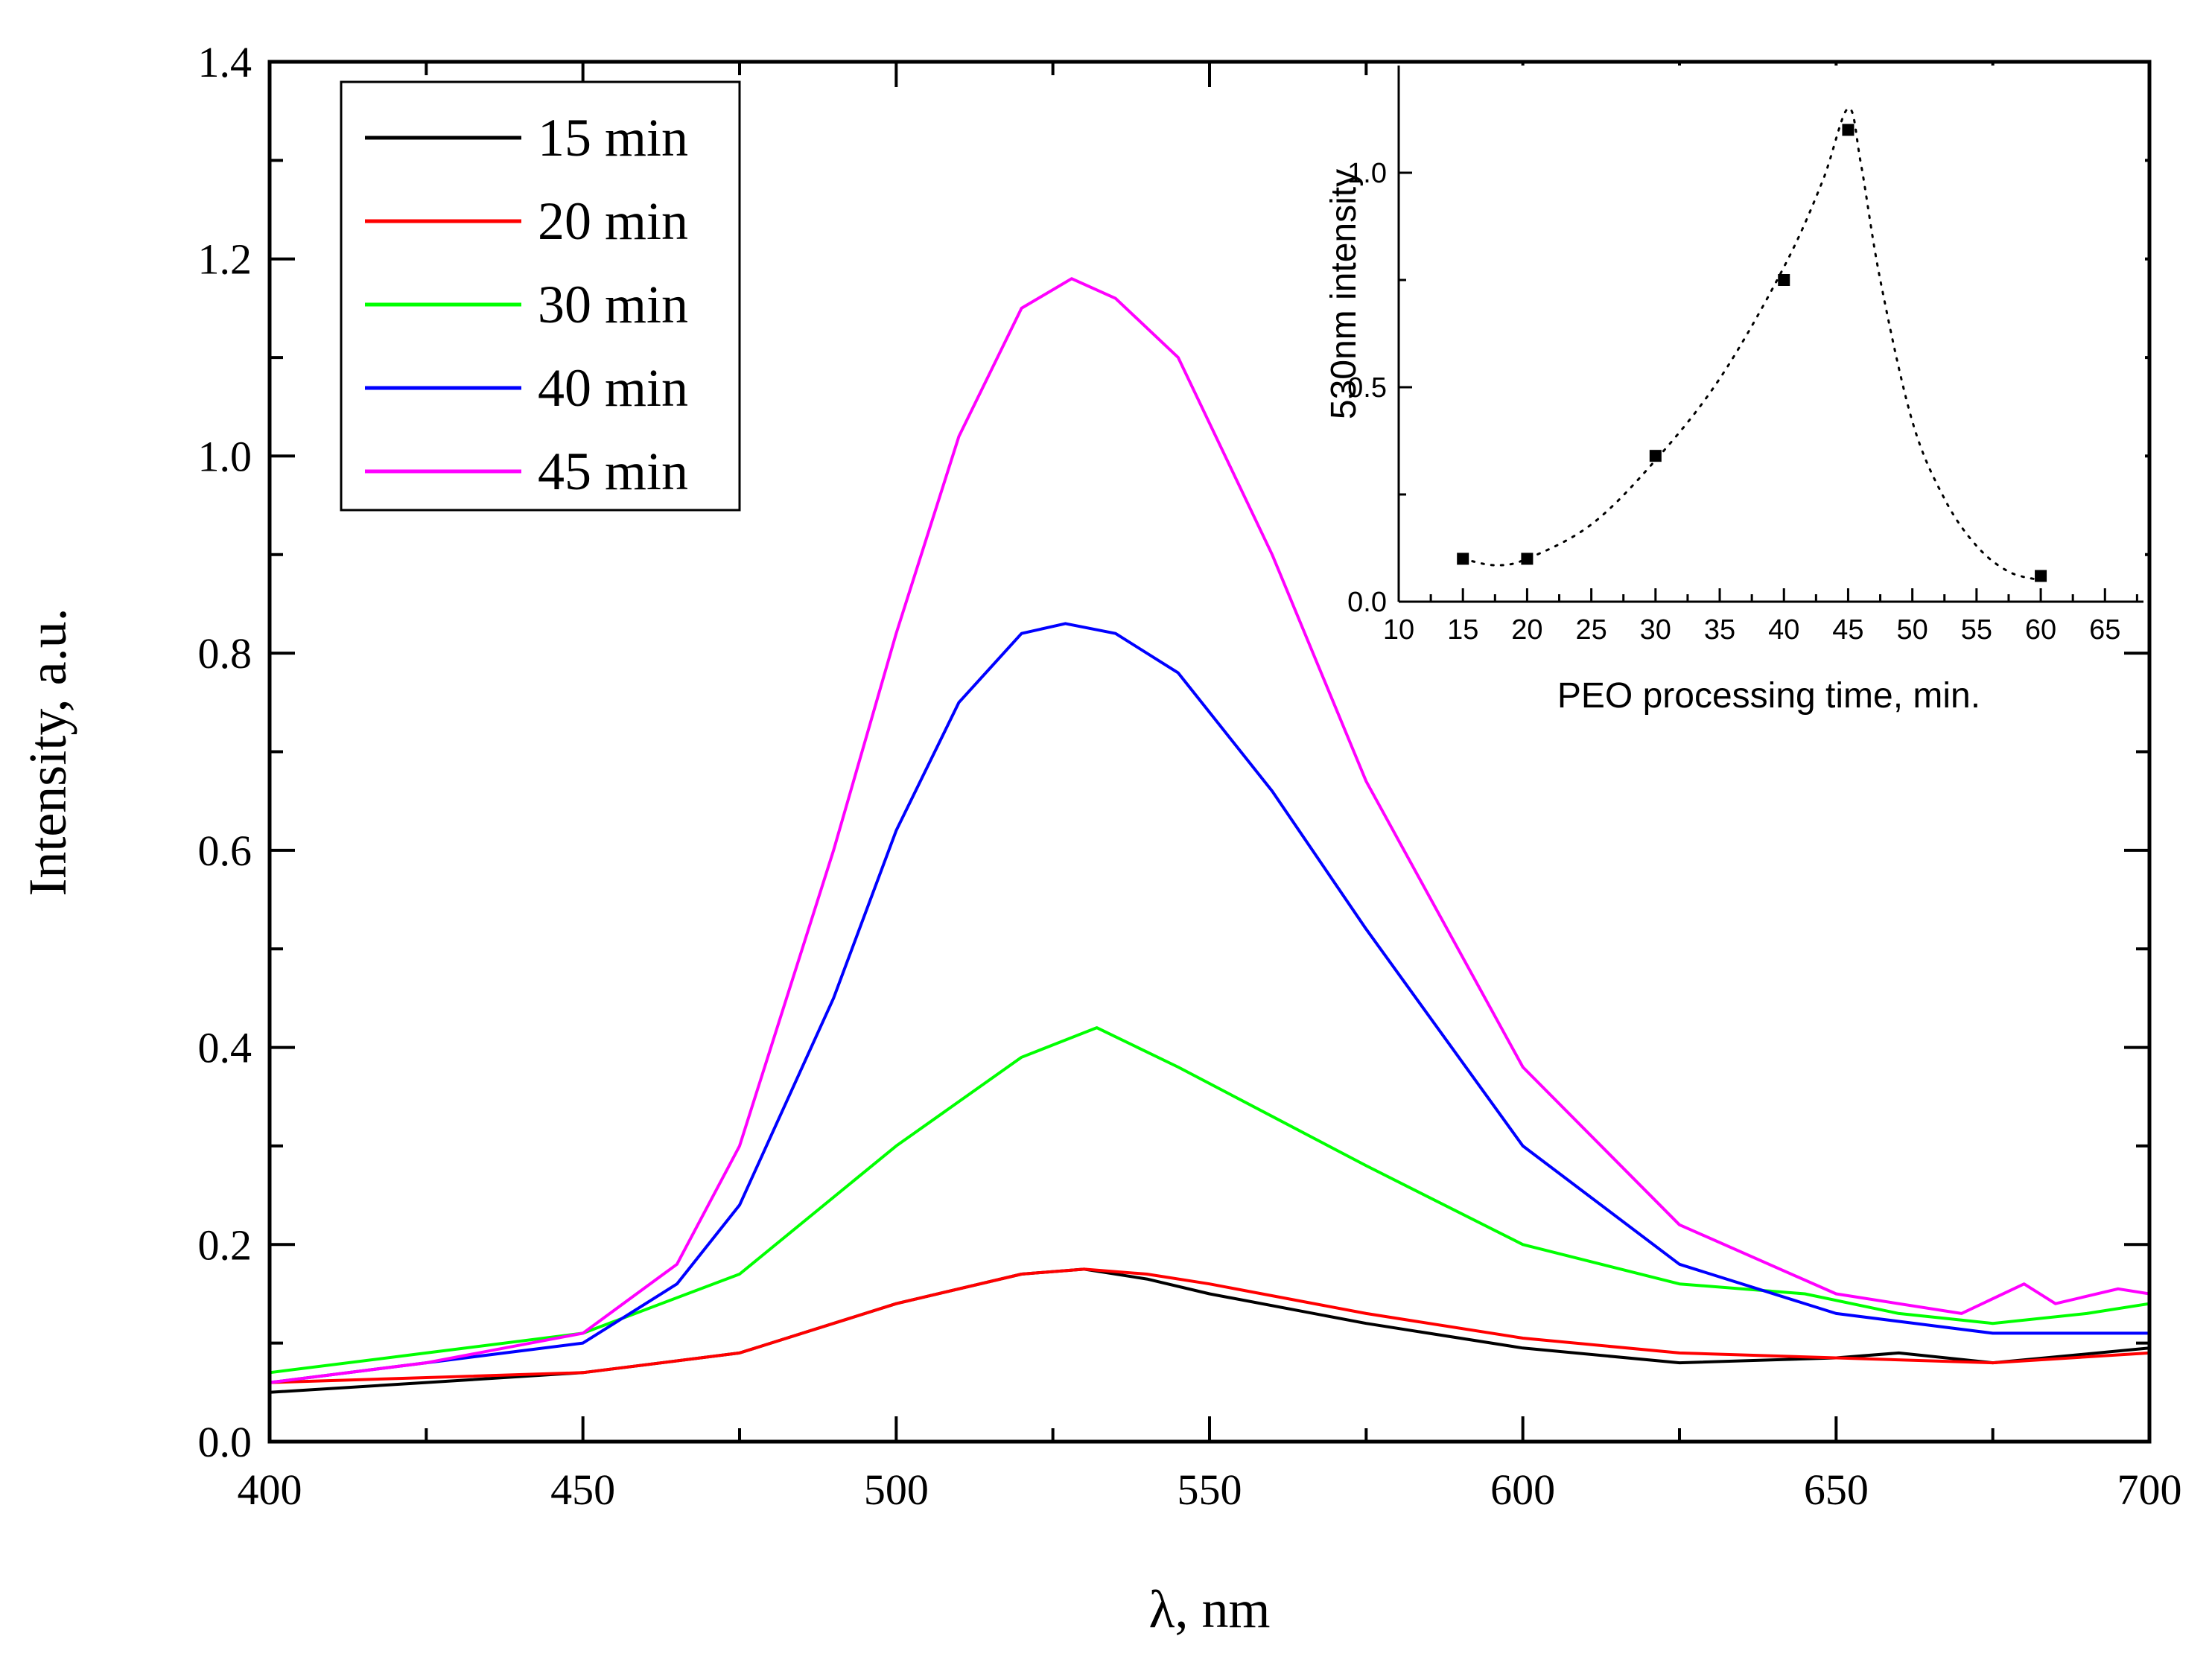 This screenshot has height=1671, width=2212. Describe the element at coordinates (225, 259) in the screenshot. I see `main-y-tick-label: 1.2` at that location.